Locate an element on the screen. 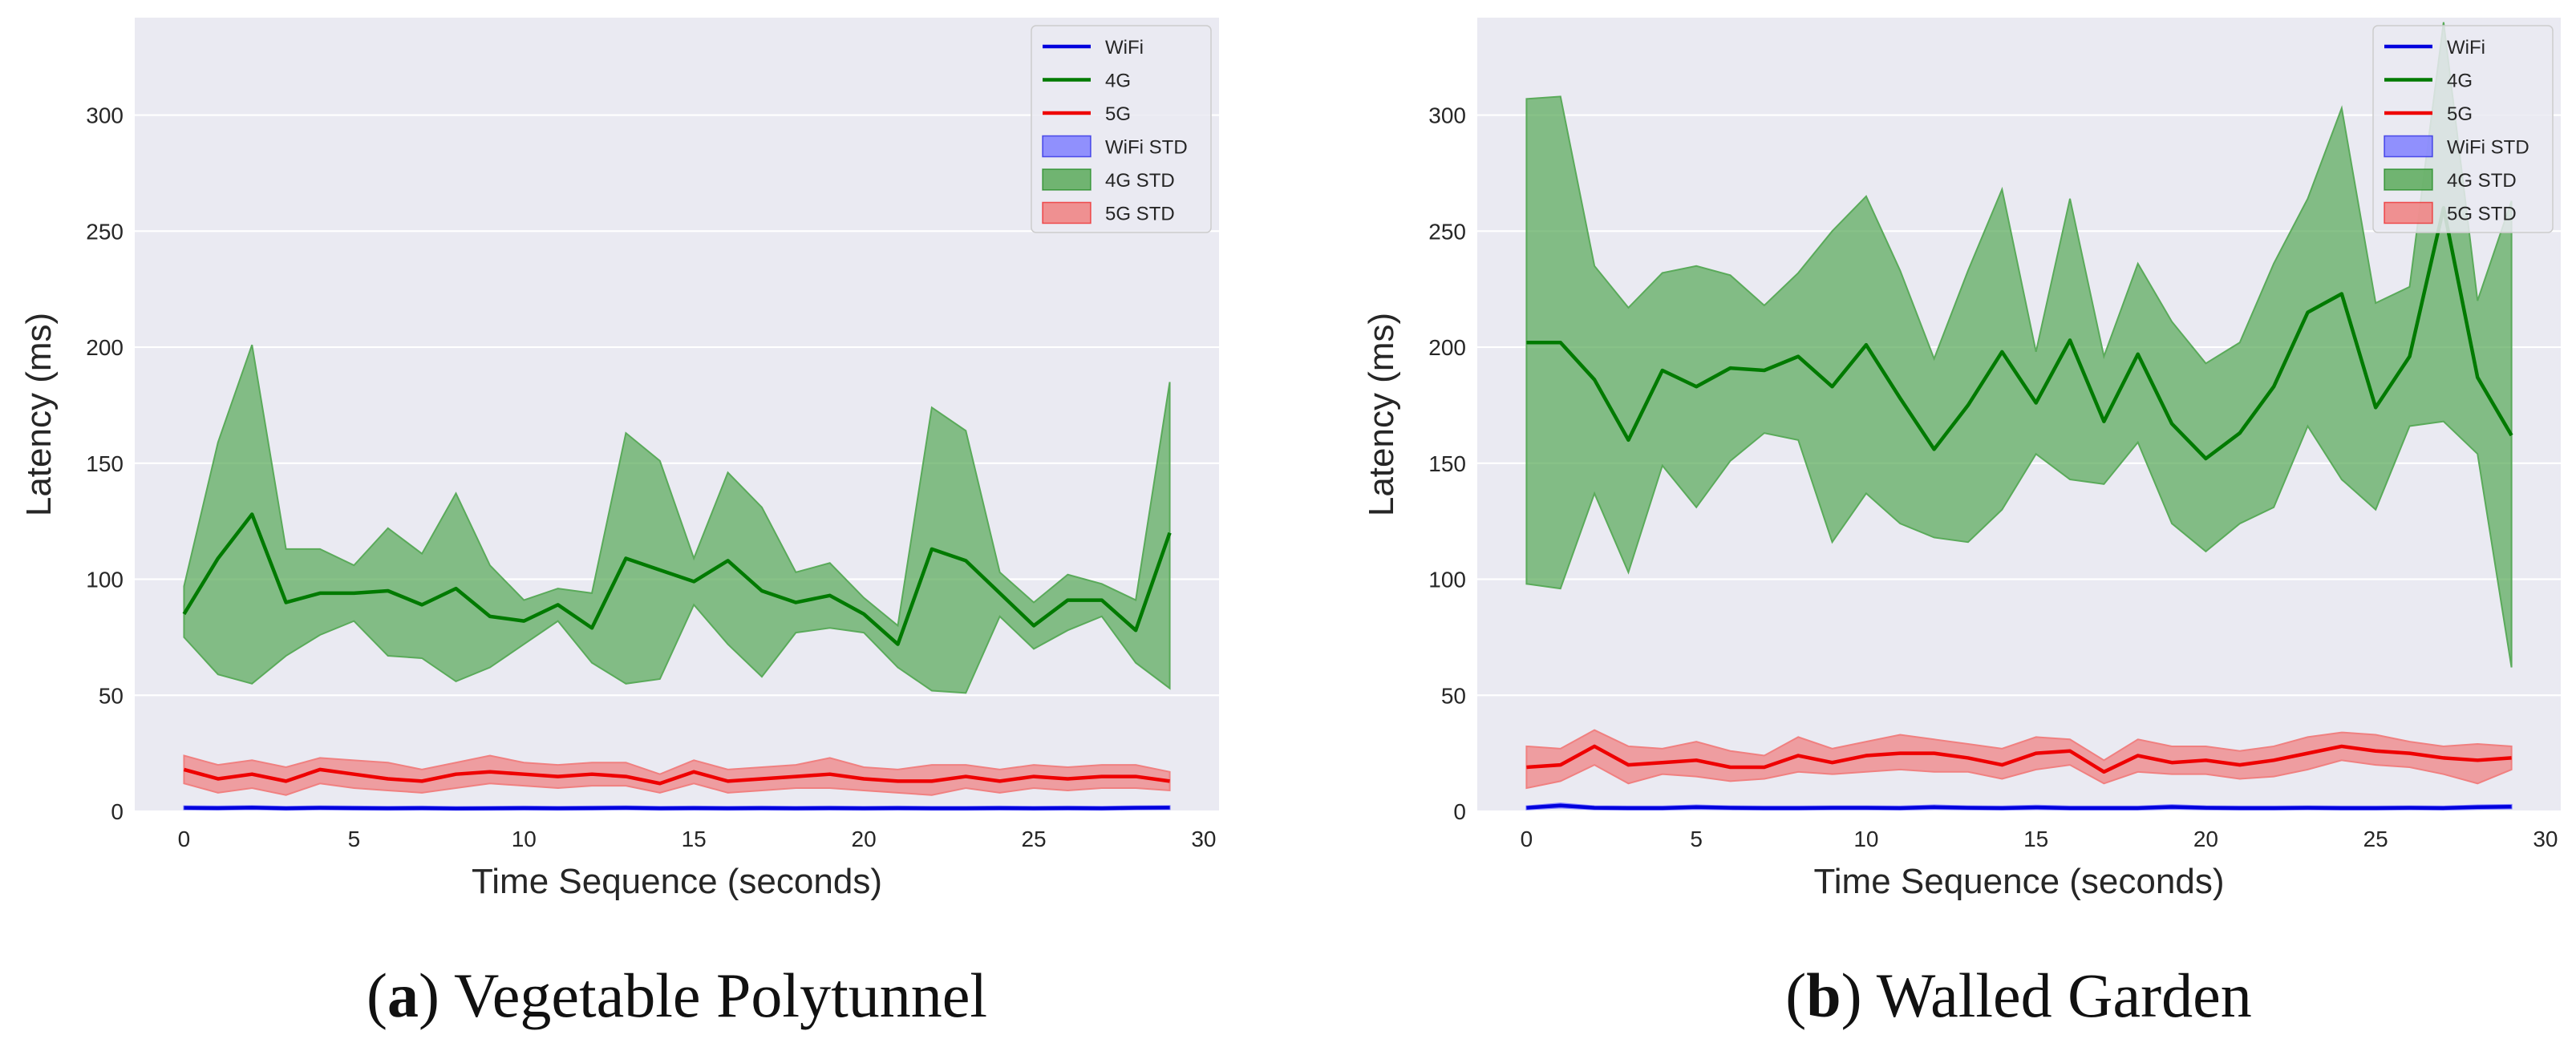 The width and height of the screenshot is (2576, 1043). std-band-5g is located at coordinates (677, 775).